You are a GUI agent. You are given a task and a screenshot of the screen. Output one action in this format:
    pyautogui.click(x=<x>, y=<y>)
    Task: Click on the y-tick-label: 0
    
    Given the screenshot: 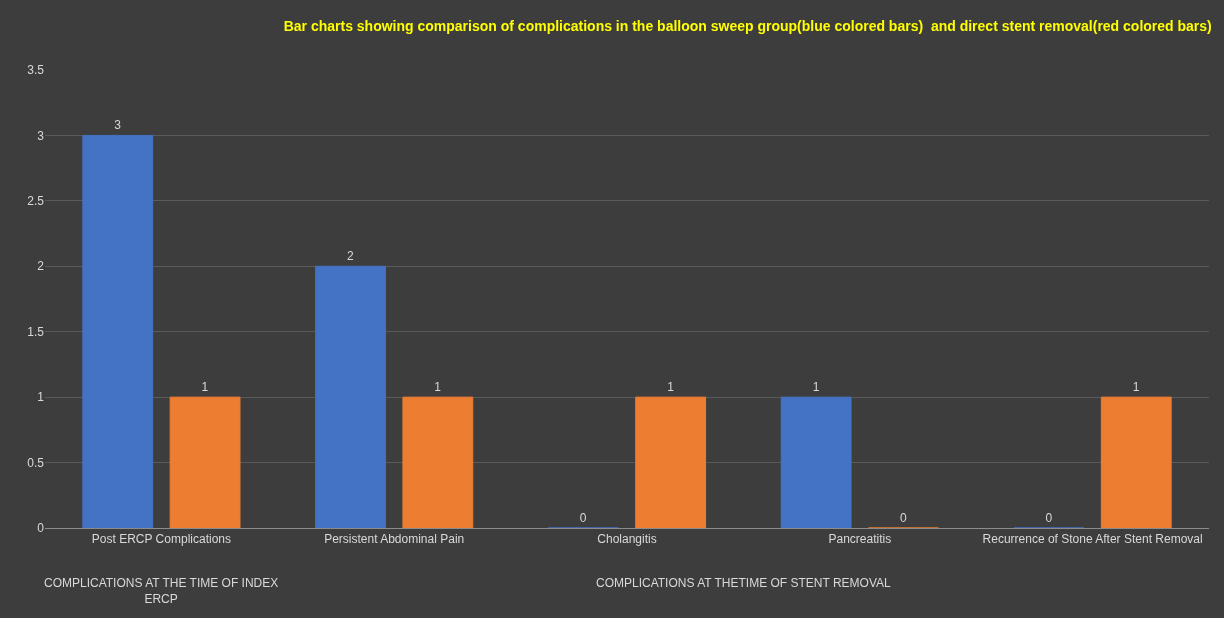 What is the action you would take?
    pyautogui.click(x=41, y=528)
    